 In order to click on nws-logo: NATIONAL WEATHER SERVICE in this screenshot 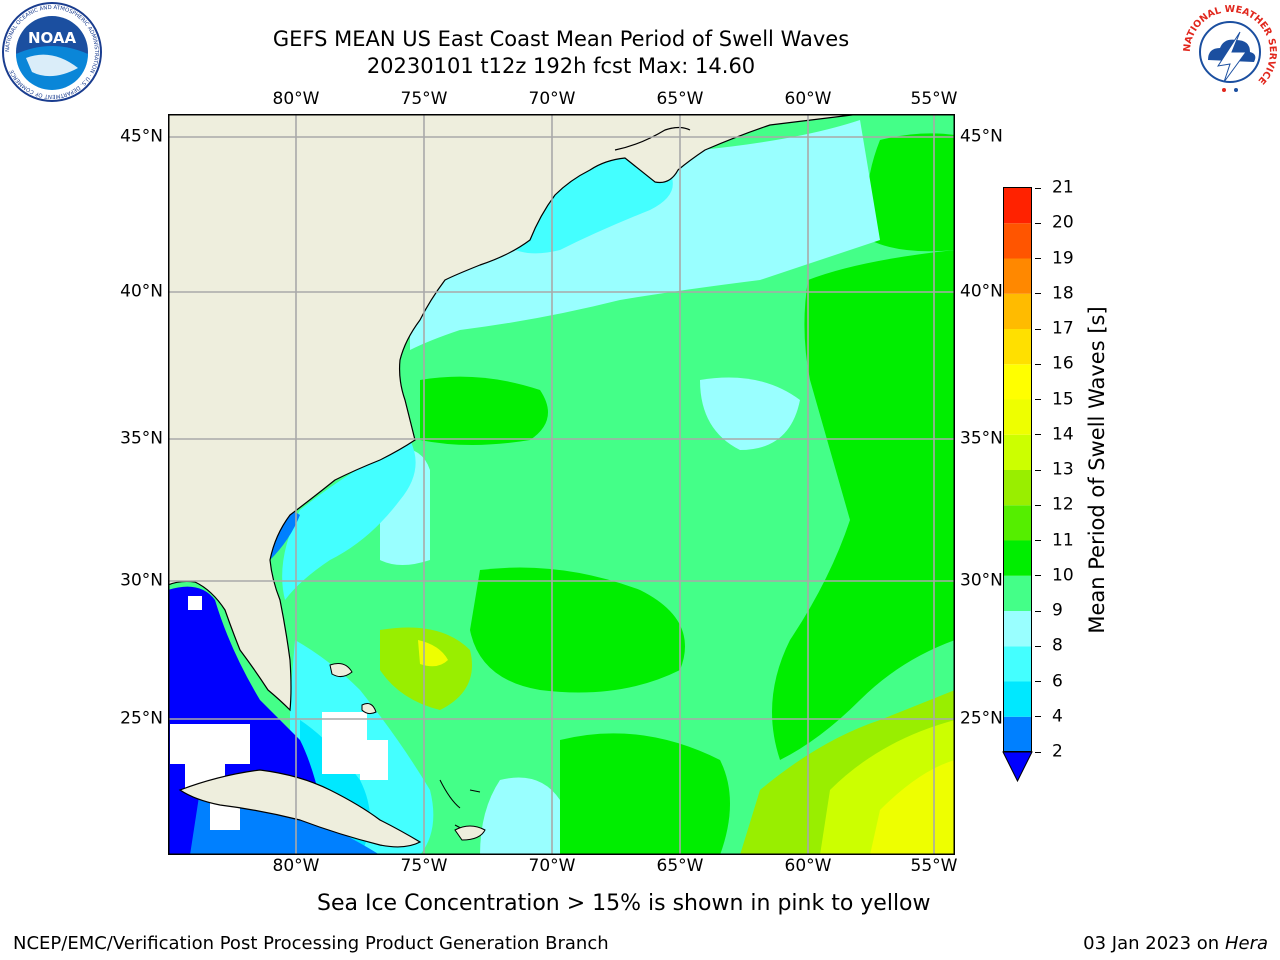, I will do `click(1230, 52)`.